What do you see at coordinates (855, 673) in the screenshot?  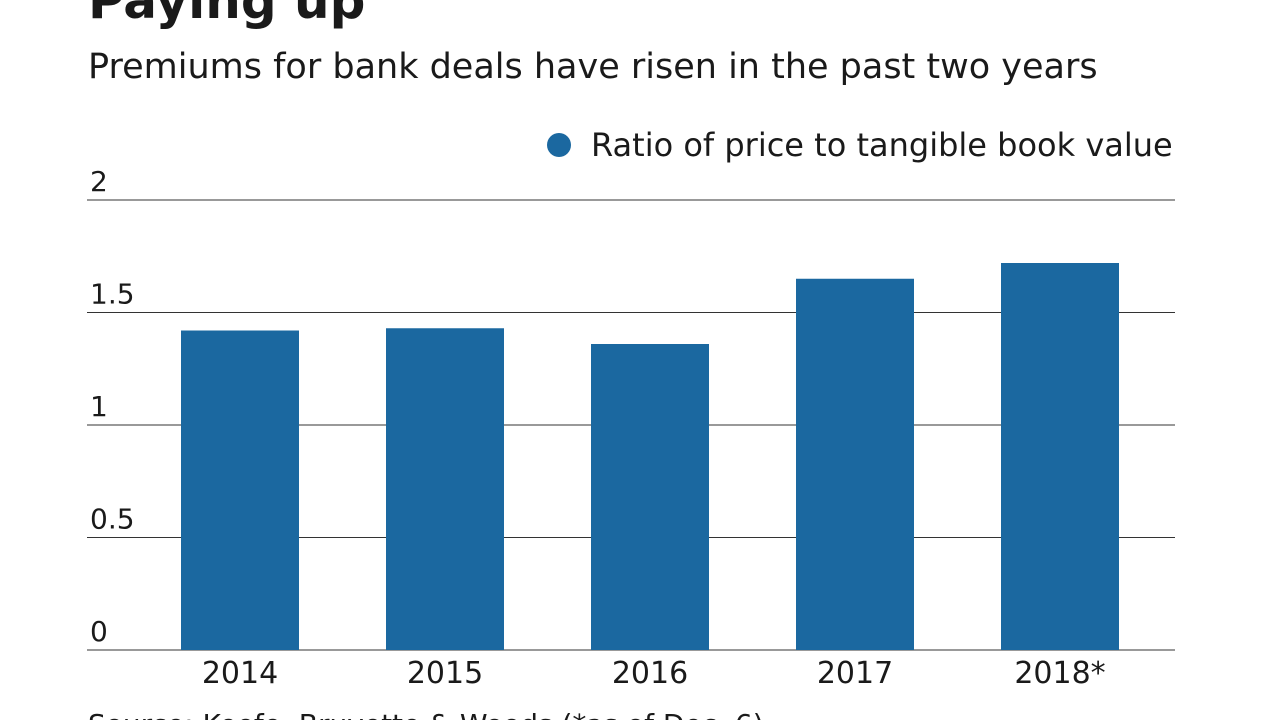 I see `x-tick-label: 2017` at bounding box center [855, 673].